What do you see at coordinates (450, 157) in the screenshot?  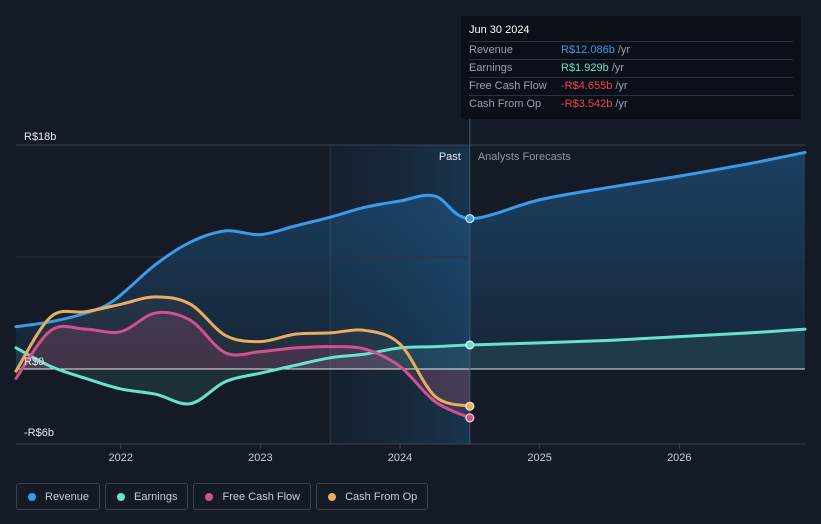 I see `past-label: Past` at bounding box center [450, 157].